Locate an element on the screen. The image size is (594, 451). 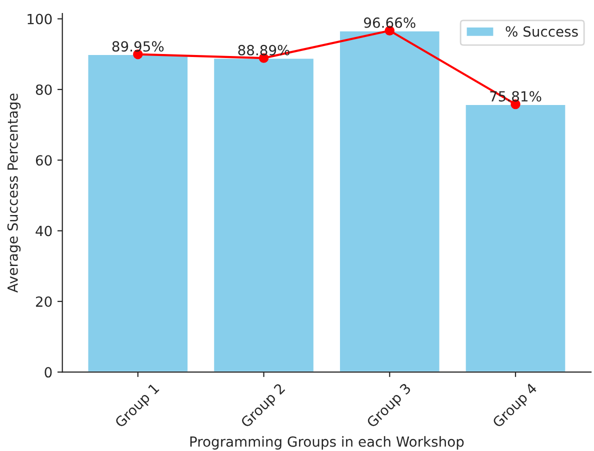
y-tick-label: 20 is located at coordinates (44, 301).